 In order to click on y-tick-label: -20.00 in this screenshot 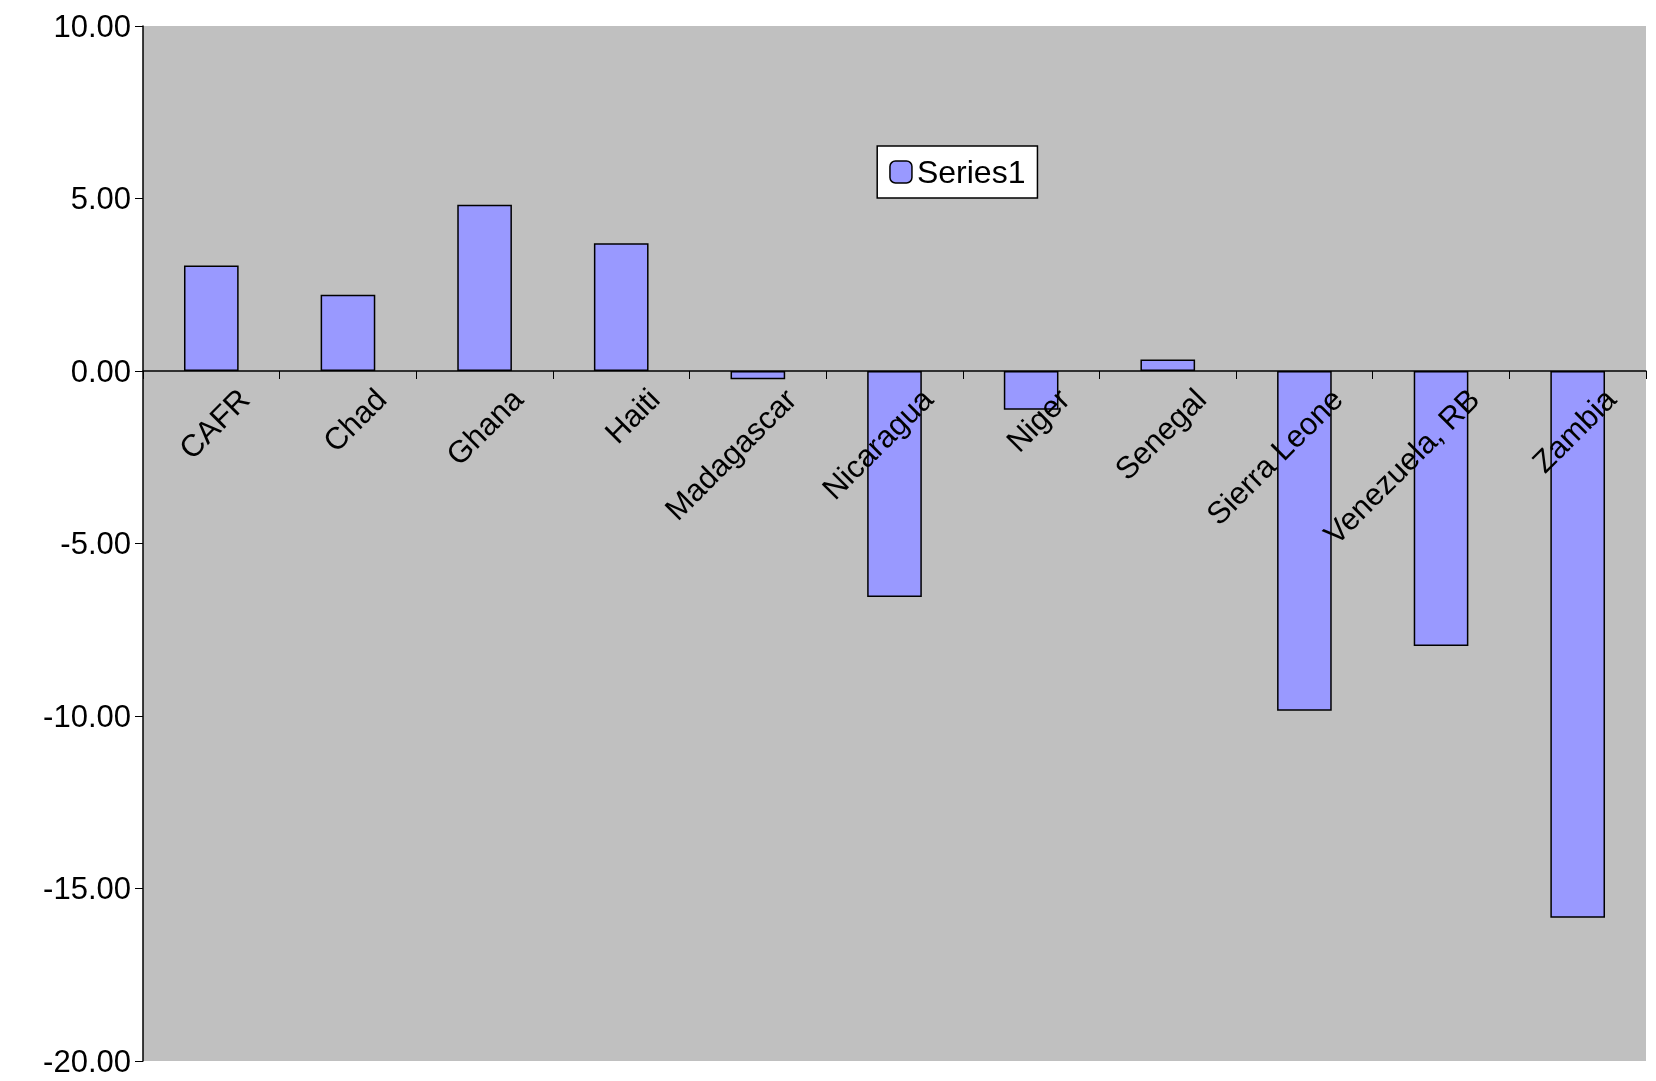, I will do `click(87, 1061)`.